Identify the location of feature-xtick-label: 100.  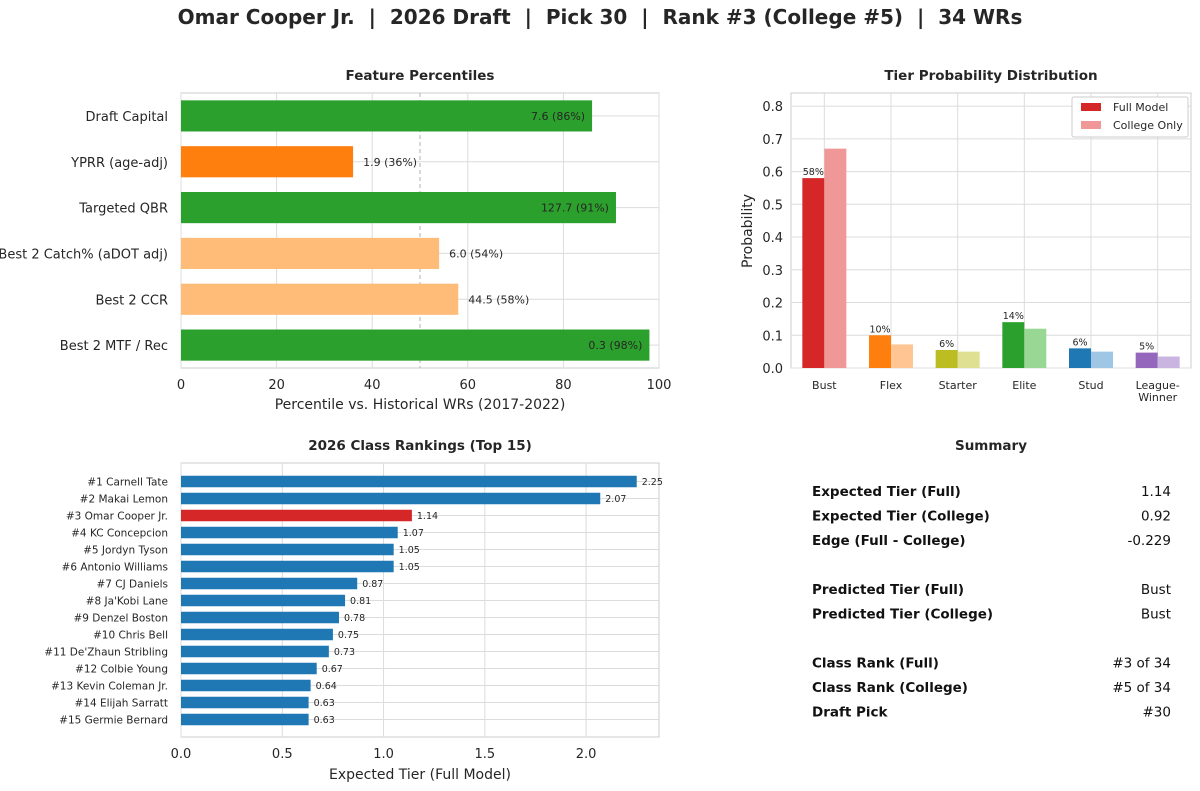
(659, 385).